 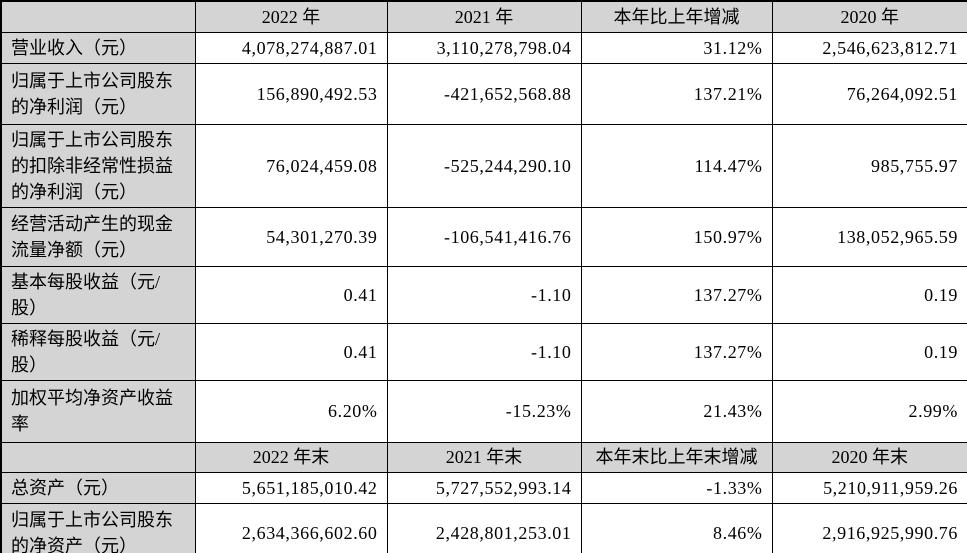 What do you see at coordinates (869, 527) in the screenshot?
I see `value-2020: 2,916,925,990.76` at bounding box center [869, 527].